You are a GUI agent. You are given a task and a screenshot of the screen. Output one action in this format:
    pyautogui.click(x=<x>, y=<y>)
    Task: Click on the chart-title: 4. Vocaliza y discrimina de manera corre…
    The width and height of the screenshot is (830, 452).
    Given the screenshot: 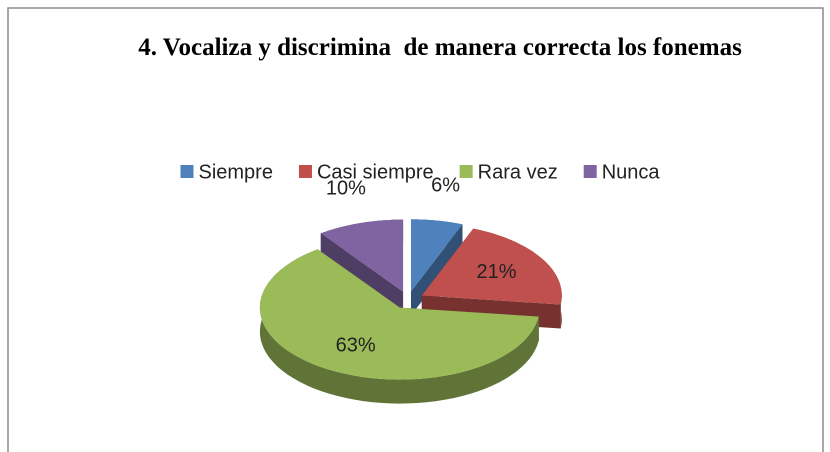 What is the action you would take?
    pyautogui.click(x=440, y=47)
    